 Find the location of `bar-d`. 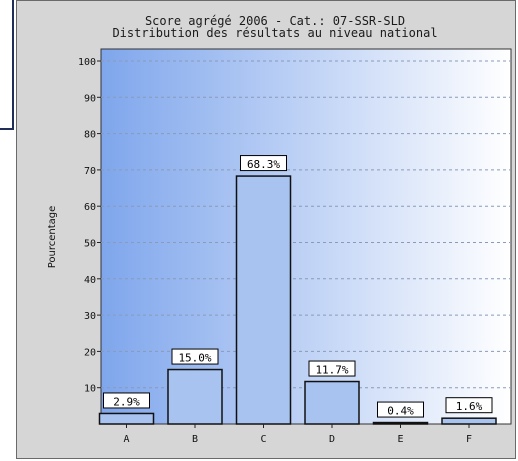

bar-d is located at coordinates (332, 402).